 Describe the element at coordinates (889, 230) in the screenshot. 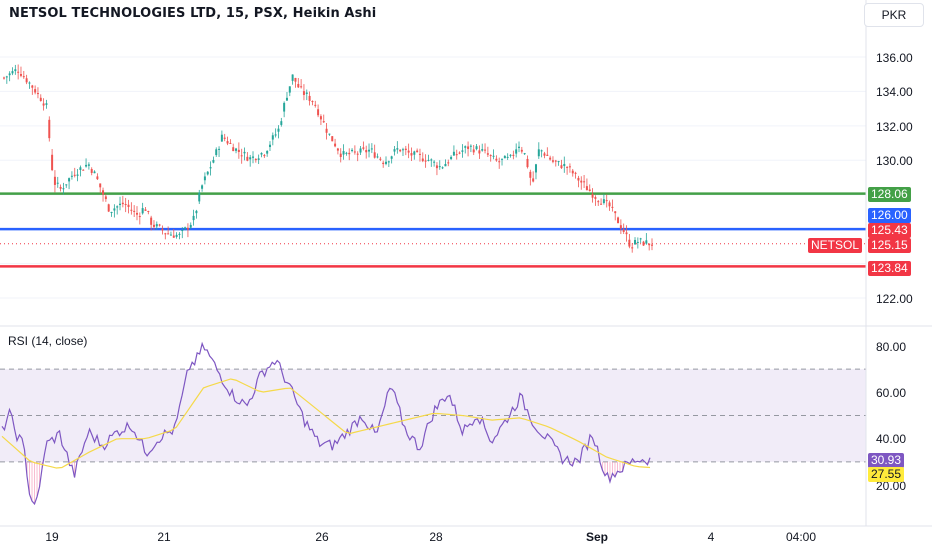

I see `red-line-price-label: 125.43` at that location.